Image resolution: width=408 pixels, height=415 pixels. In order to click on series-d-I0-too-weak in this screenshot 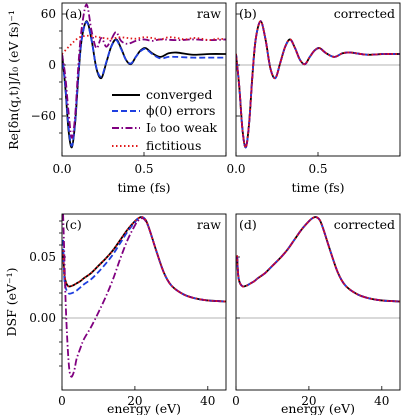, I will do `click(318, 259)`.